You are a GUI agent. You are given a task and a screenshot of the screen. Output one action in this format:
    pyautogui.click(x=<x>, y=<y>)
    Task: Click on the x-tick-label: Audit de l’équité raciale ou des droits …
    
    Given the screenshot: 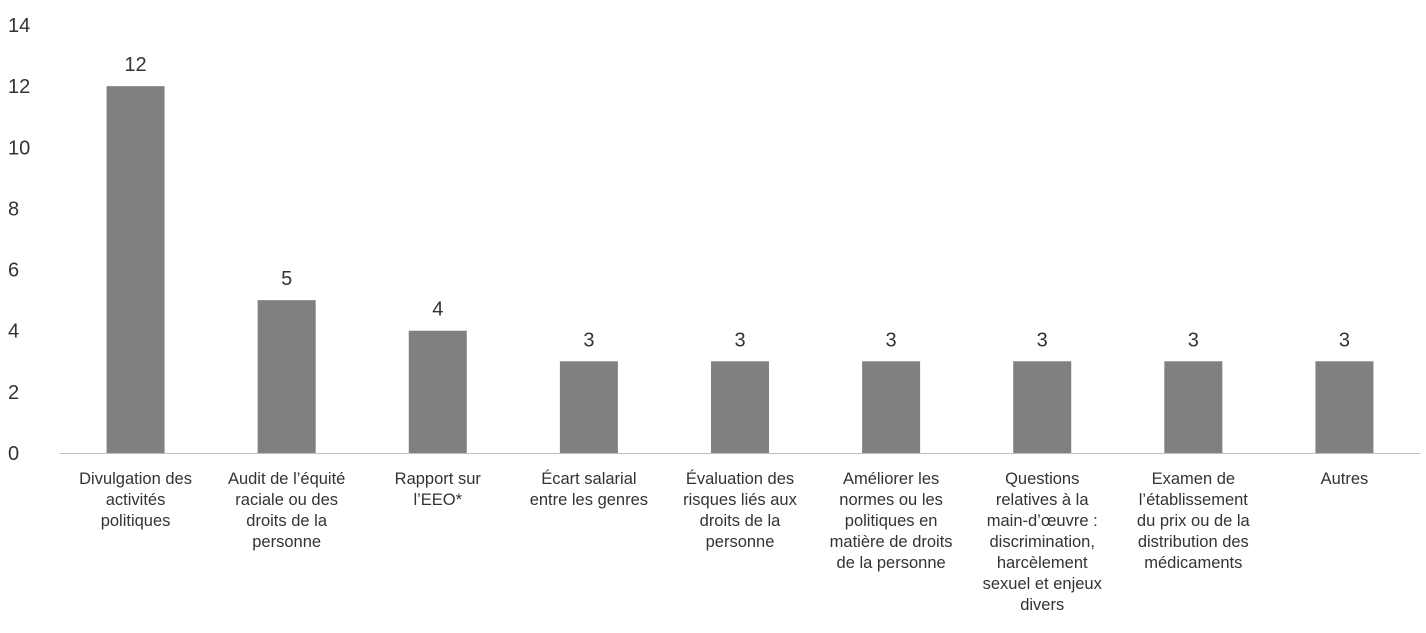 What is the action you would take?
    pyautogui.click(x=286, y=510)
    